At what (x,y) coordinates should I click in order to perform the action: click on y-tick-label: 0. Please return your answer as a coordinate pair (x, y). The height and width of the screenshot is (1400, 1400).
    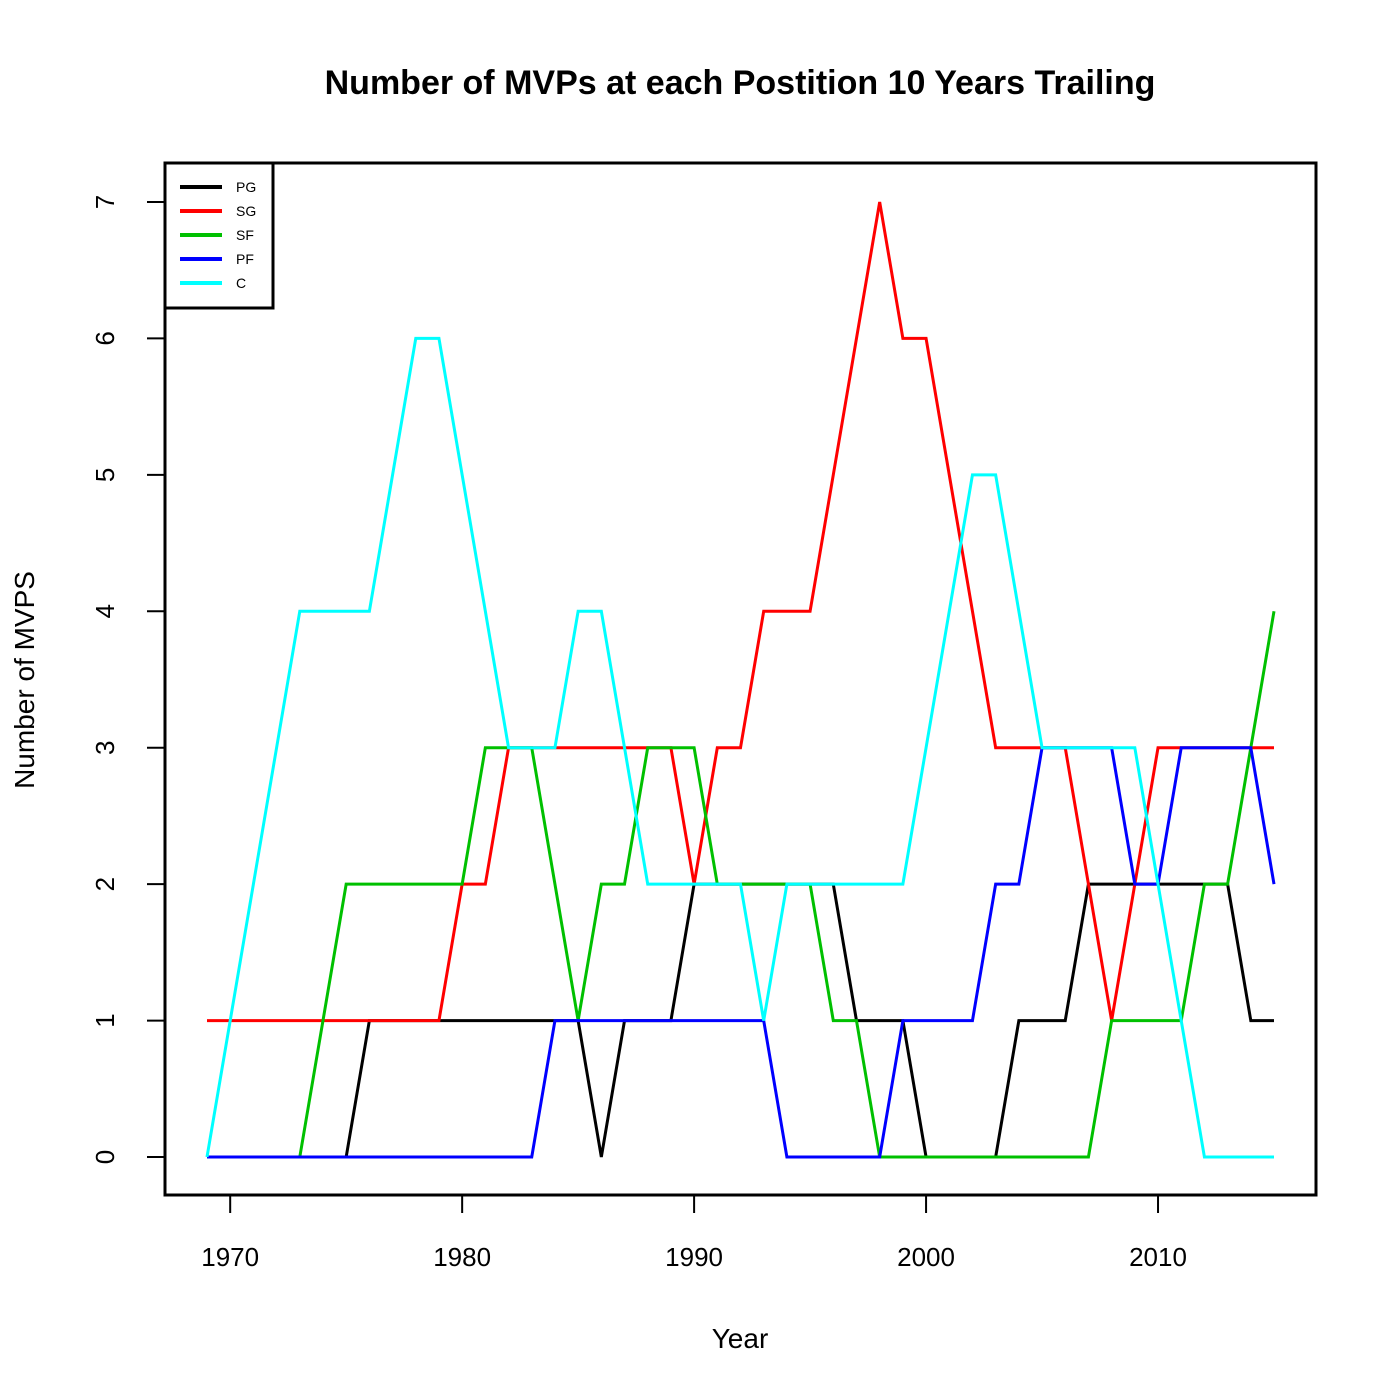
    Looking at the image, I should click on (105, 1157).